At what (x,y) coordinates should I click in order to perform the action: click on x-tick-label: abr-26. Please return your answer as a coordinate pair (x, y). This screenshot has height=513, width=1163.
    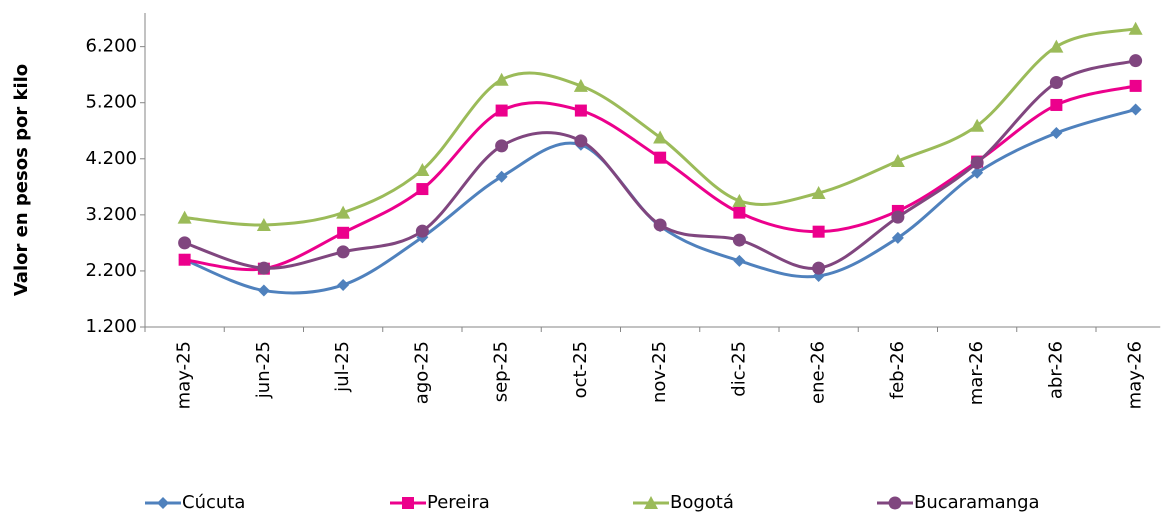
    Looking at the image, I should click on (1055, 370).